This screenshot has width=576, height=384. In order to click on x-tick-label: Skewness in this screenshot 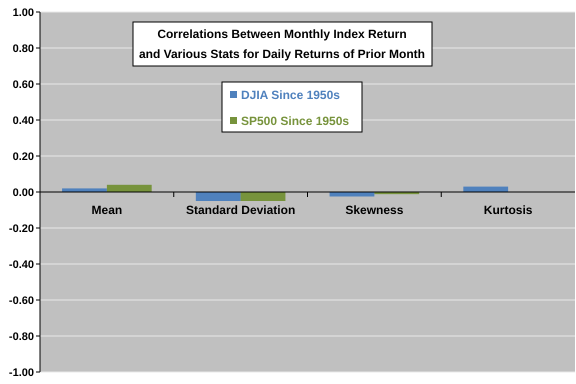, I will do `click(374, 210)`.